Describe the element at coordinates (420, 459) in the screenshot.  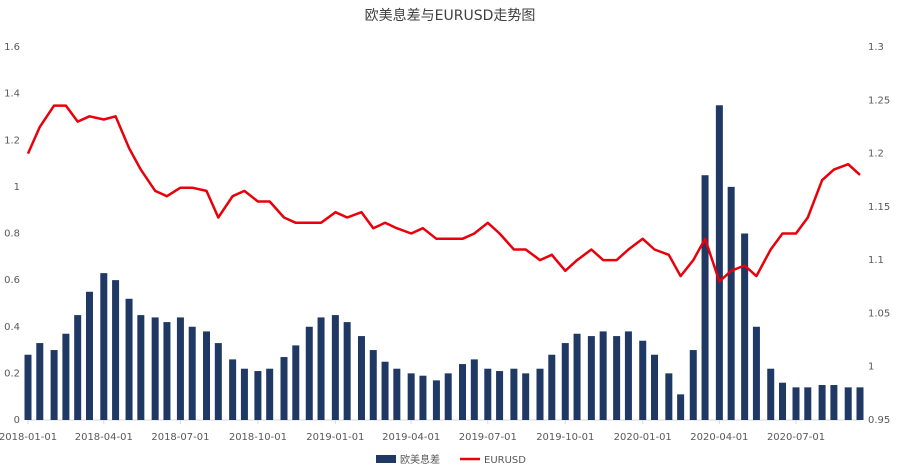
I see `legend-label: 欧美息差` at that location.